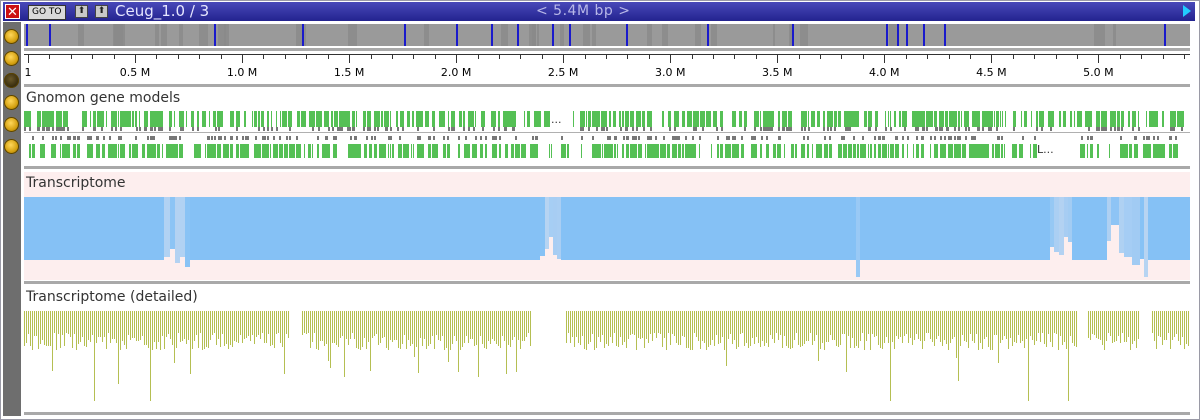 This screenshot has width=1200, height=420. Describe the element at coordinates (47, 12) in the screenshot. I see `goto-button: GO TO` at that location.